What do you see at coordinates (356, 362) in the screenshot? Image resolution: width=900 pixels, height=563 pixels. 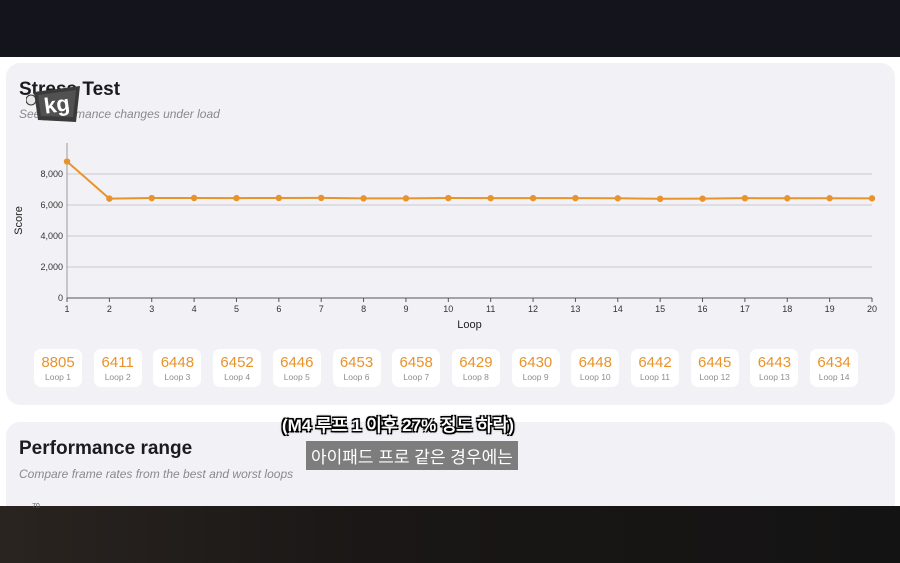 I see `score-value: 6453` at bounding box center [356, 362].